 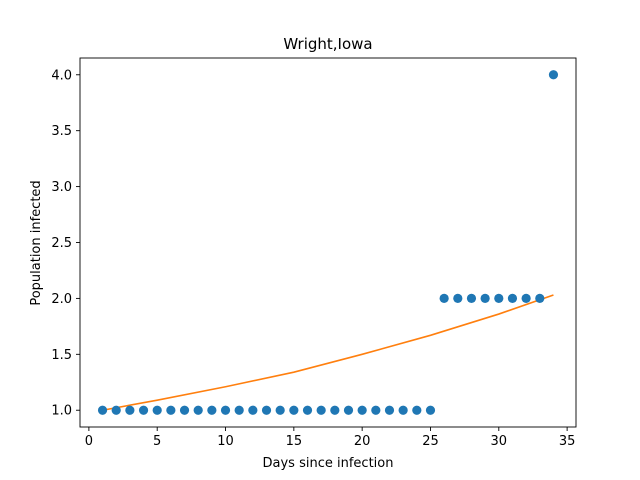 What do you see at coordinates (61, 75) in the screenshot?
I see `y-tick-label: 4.0` at bounding box center [61, 75].